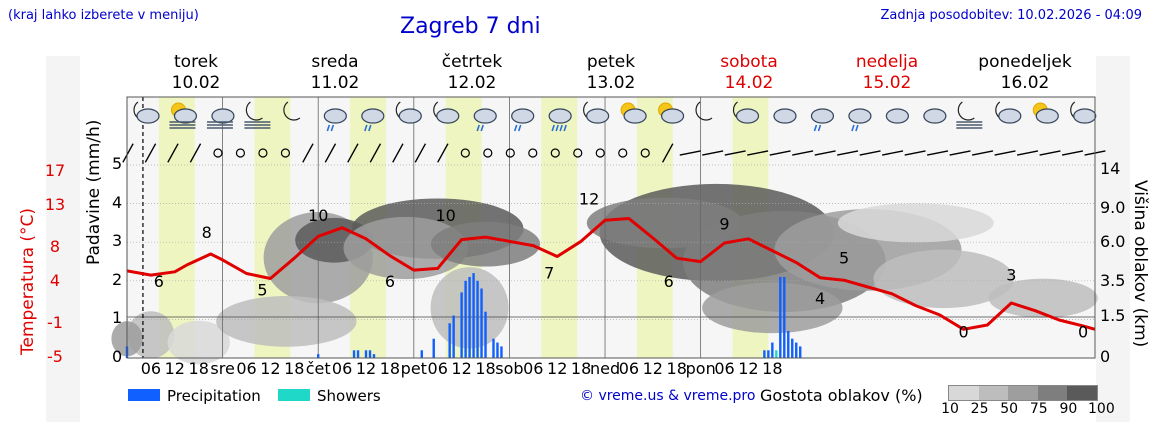  What do you see at coordinates (335, 62) in the screenshot?
I see `day-name: sreda` at bounding box center [335, 62].